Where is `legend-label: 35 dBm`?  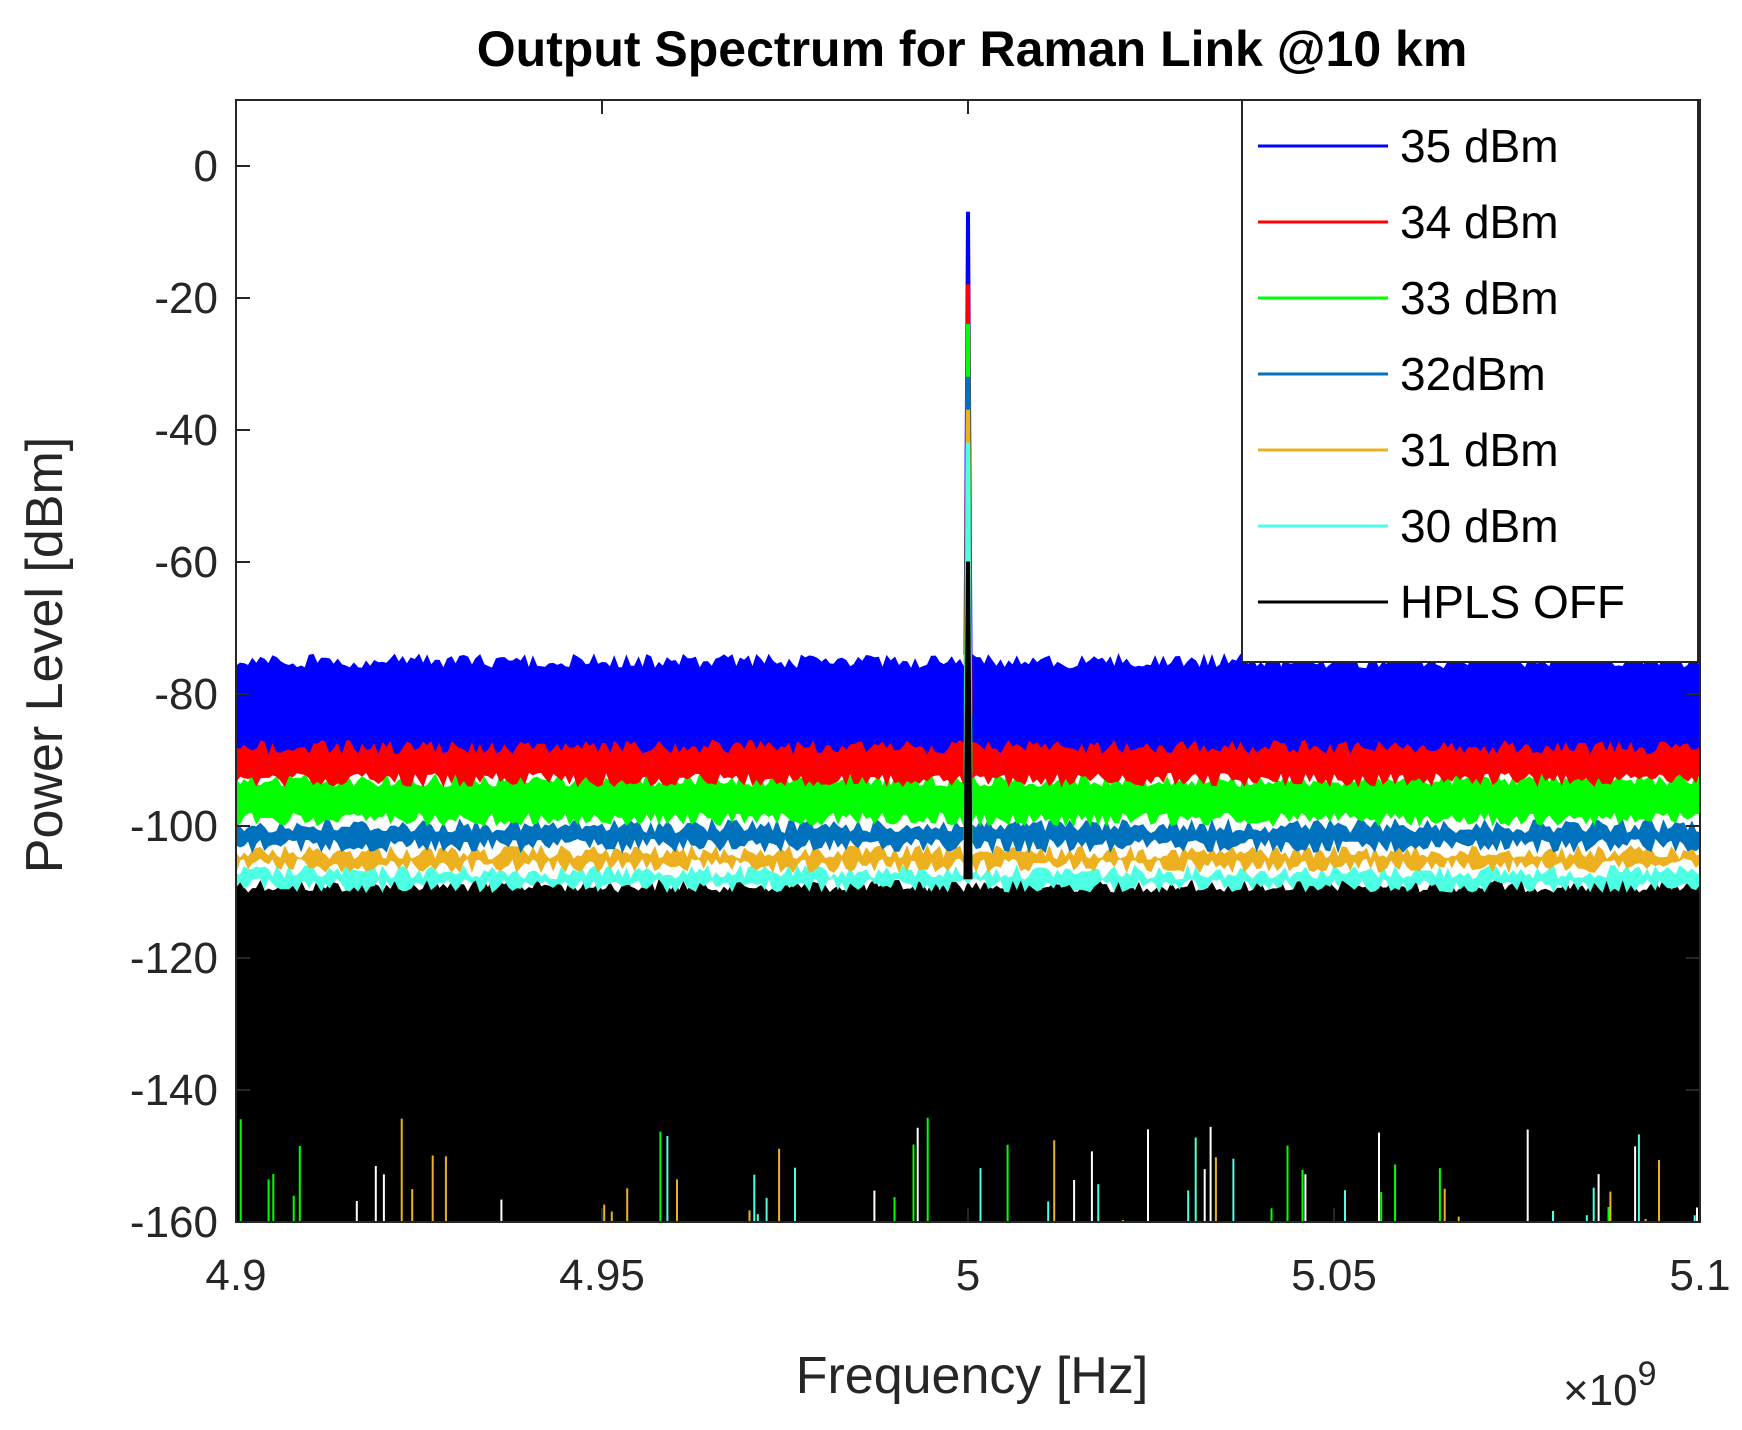
legend-label: 35 dBm is located at coordinates (1479, 146).